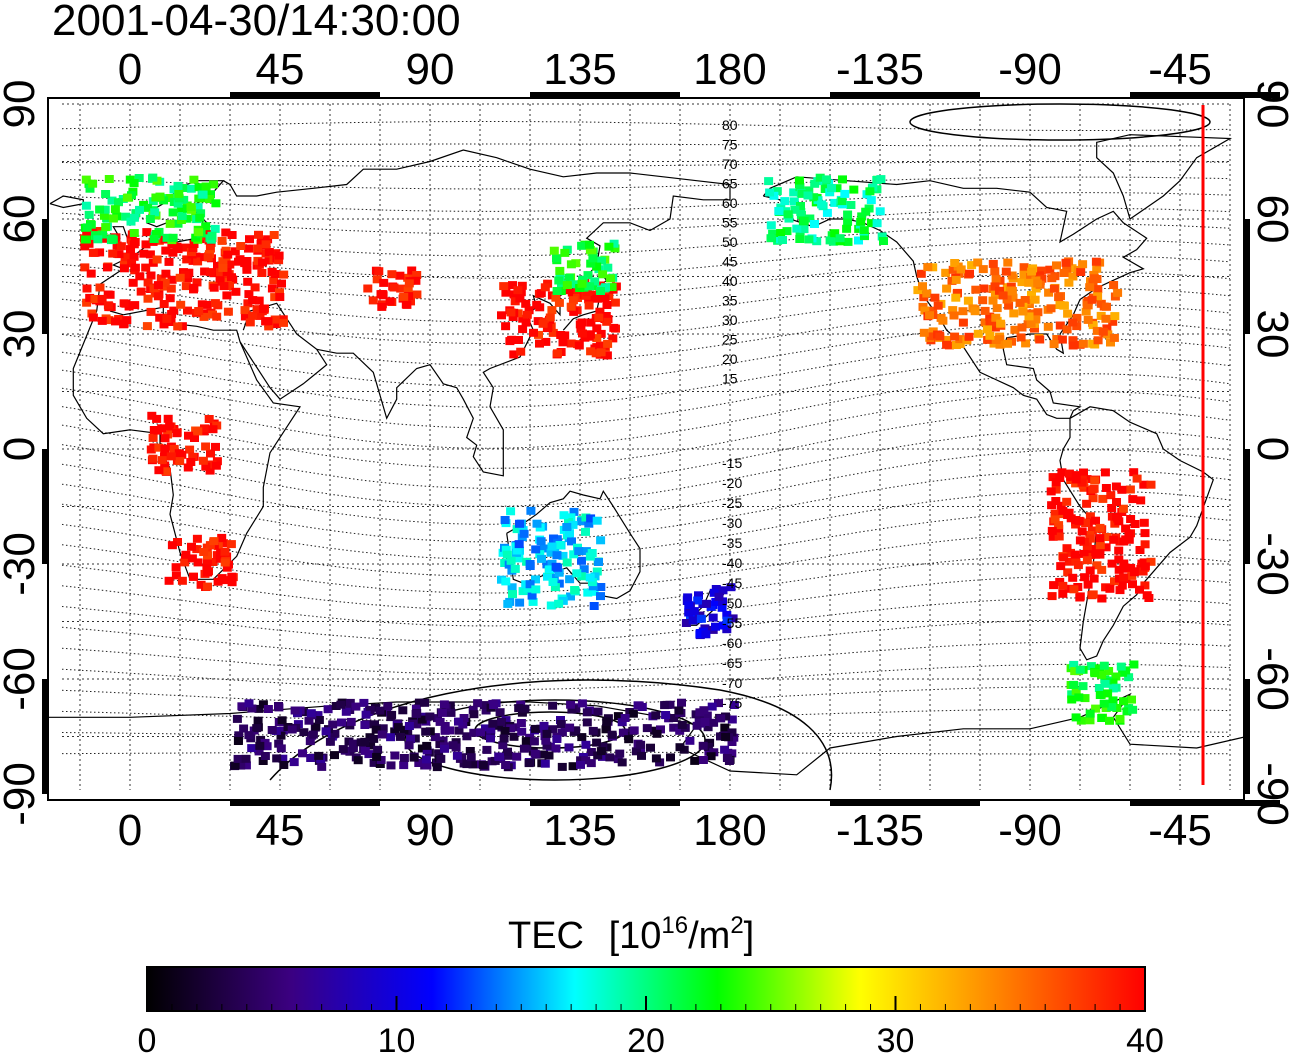 The image size is (1292, 1057). What do you see at coordinates (730, 320) in the screenshot?
I see `contour-label: 30` at bounding box center [730, 320].